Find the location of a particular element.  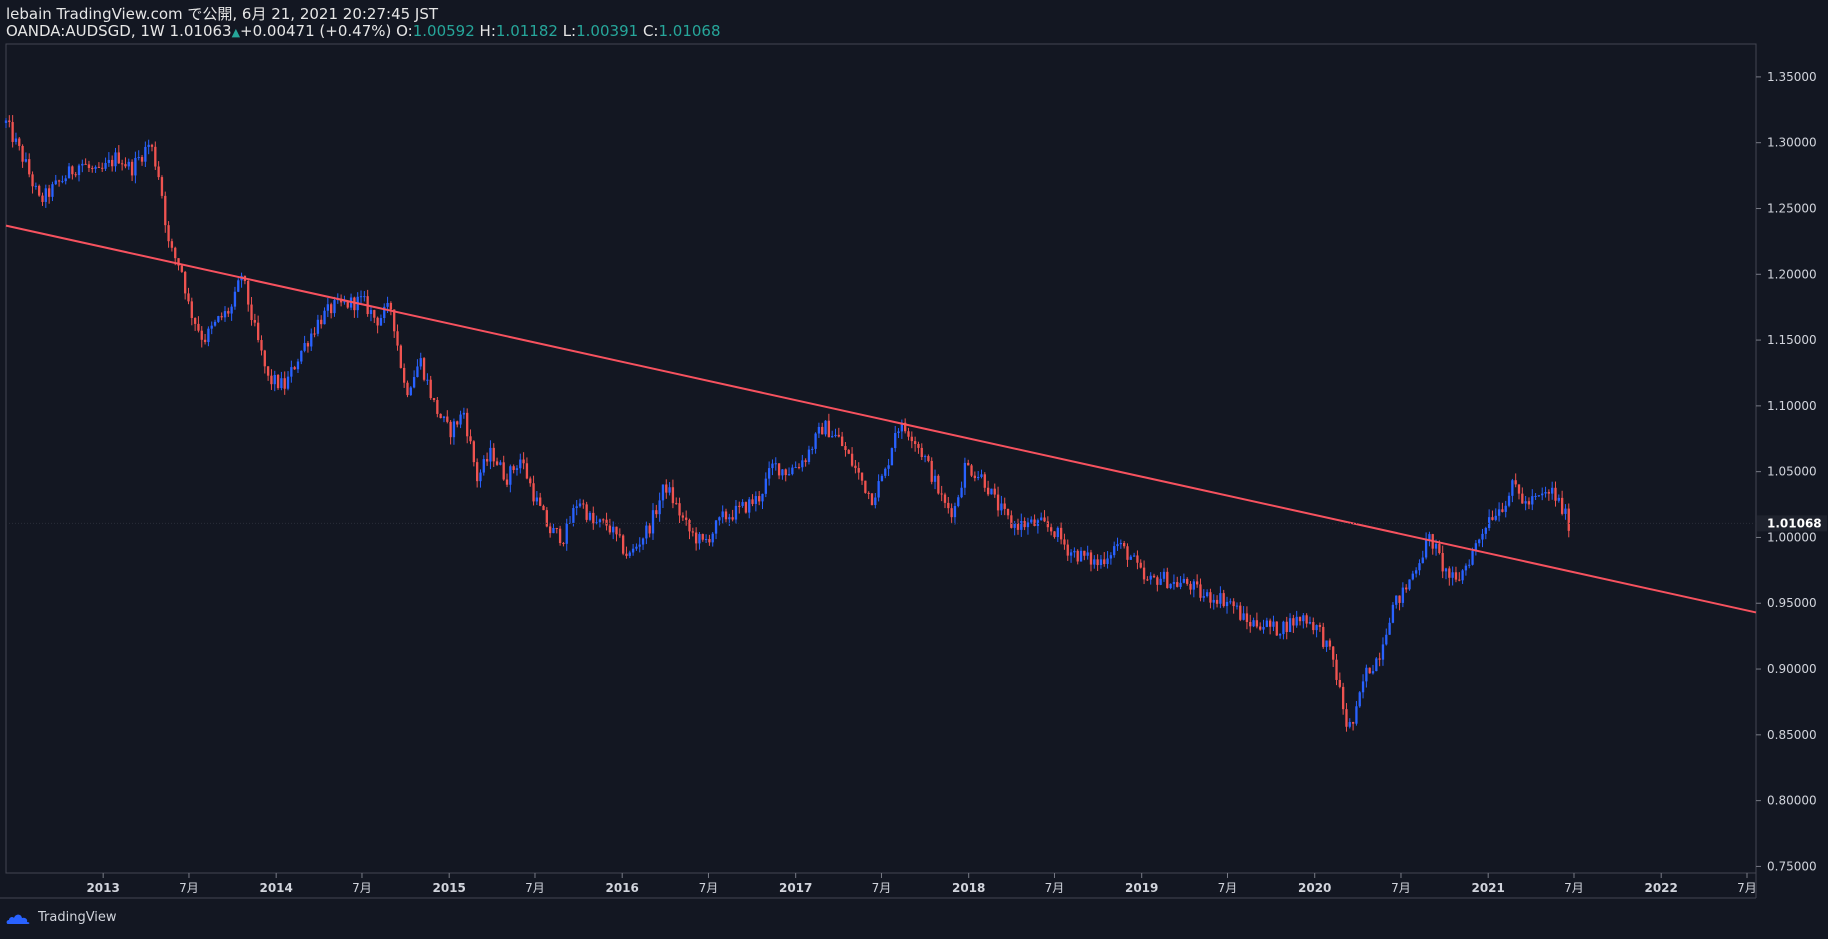

brand-label: TradingView is located at coordinates (77, 917).